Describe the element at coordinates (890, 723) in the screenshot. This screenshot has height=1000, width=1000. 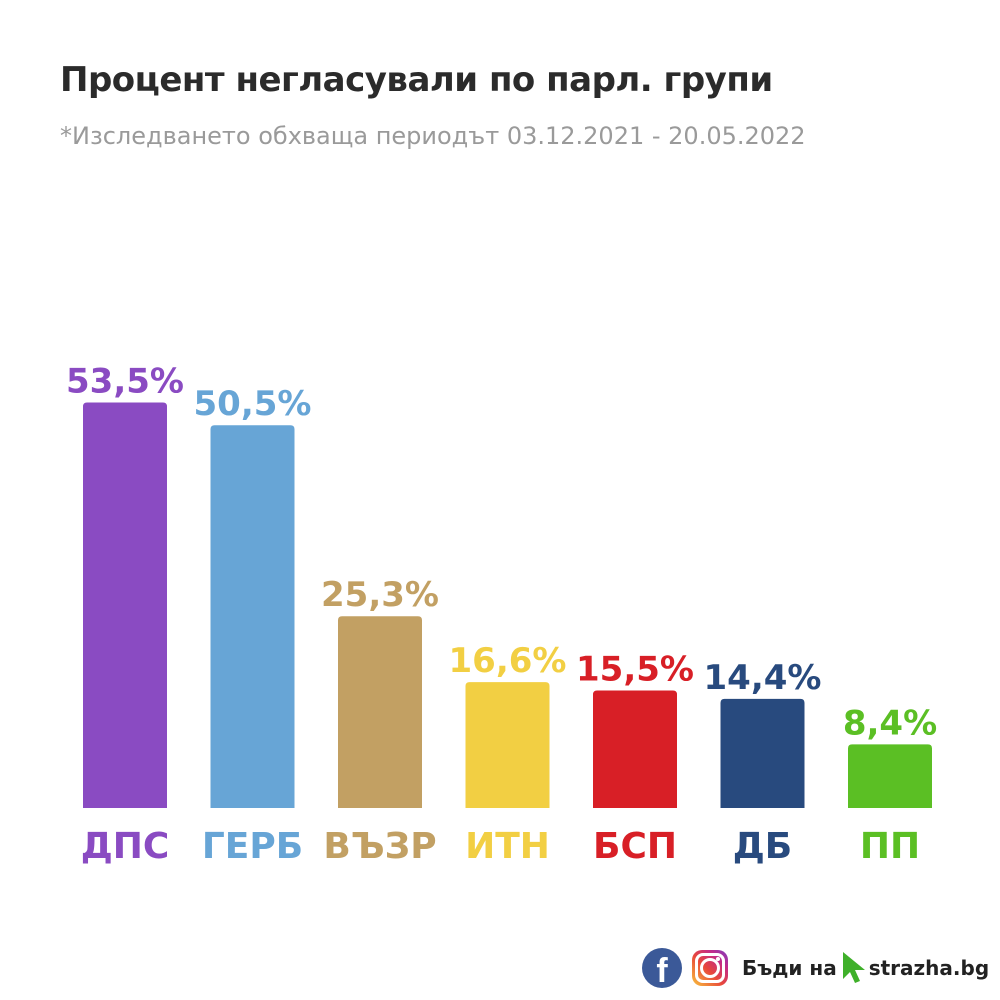
I see `bar-value-label: 8,4%` at that location.